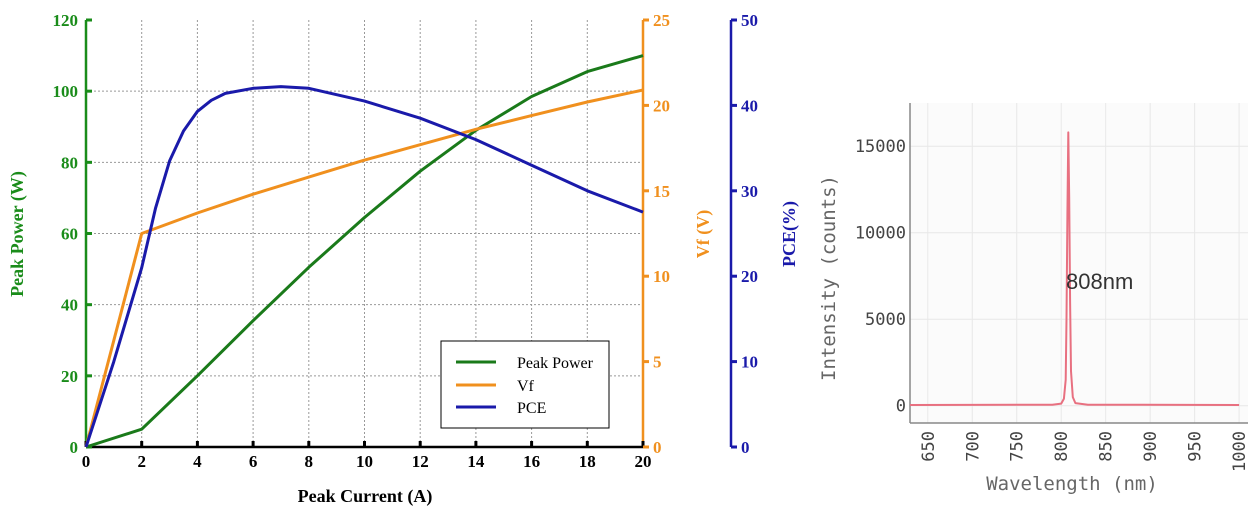 The image size is (1252, 506). I want to click on spectrum-y-axis-title: Intensity (counts), so click(829, 278).